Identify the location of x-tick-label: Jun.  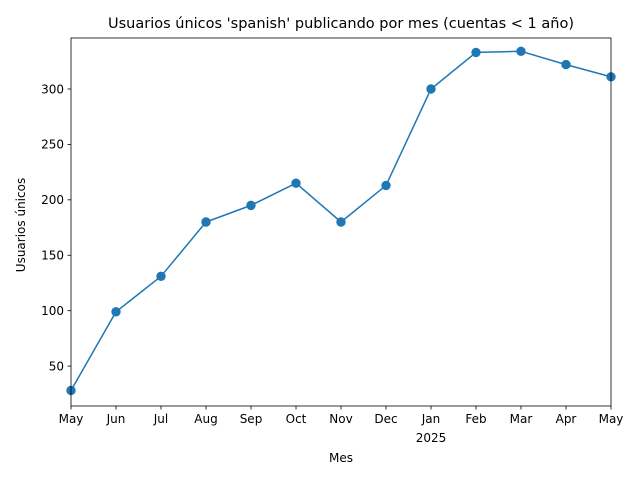
(116, 419).